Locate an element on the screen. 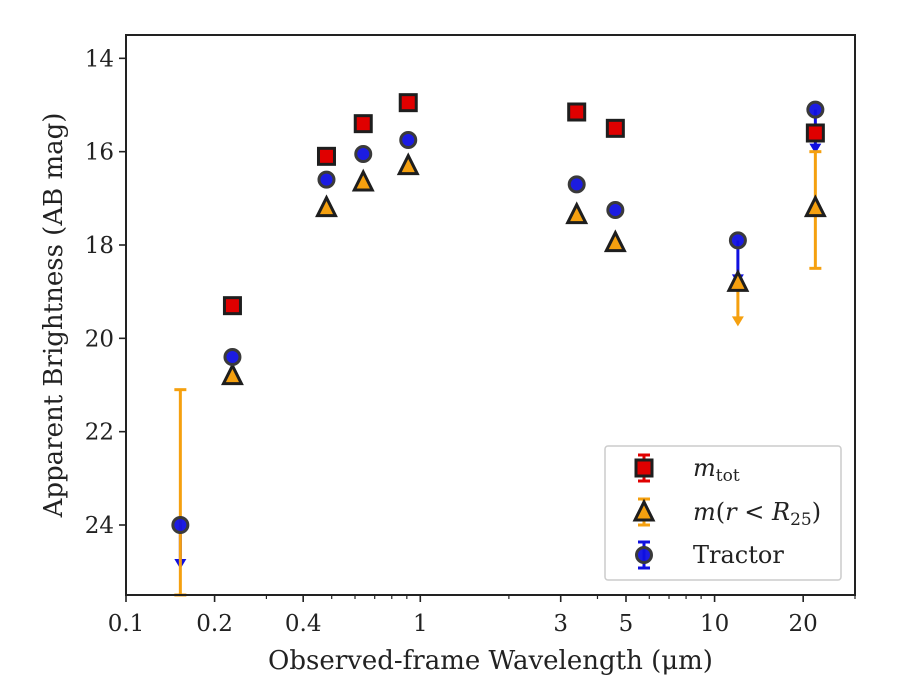  legend-label-m-r25: m(r < R25) is located at coordinates (757, 514).